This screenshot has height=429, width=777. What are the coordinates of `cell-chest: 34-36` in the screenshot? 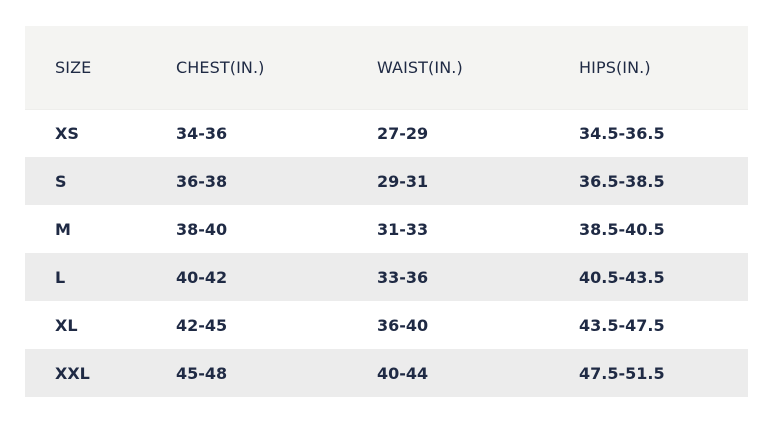 It's located at (202, 133).